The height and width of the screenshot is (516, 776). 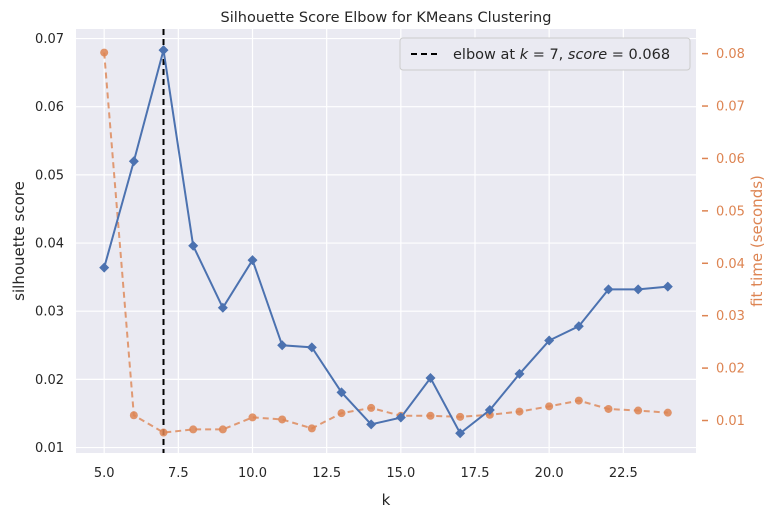 What do you see at coordinates (386, 500) in the screenshot?
I see `x-axis-label: k` at bounding box center [386, 500].